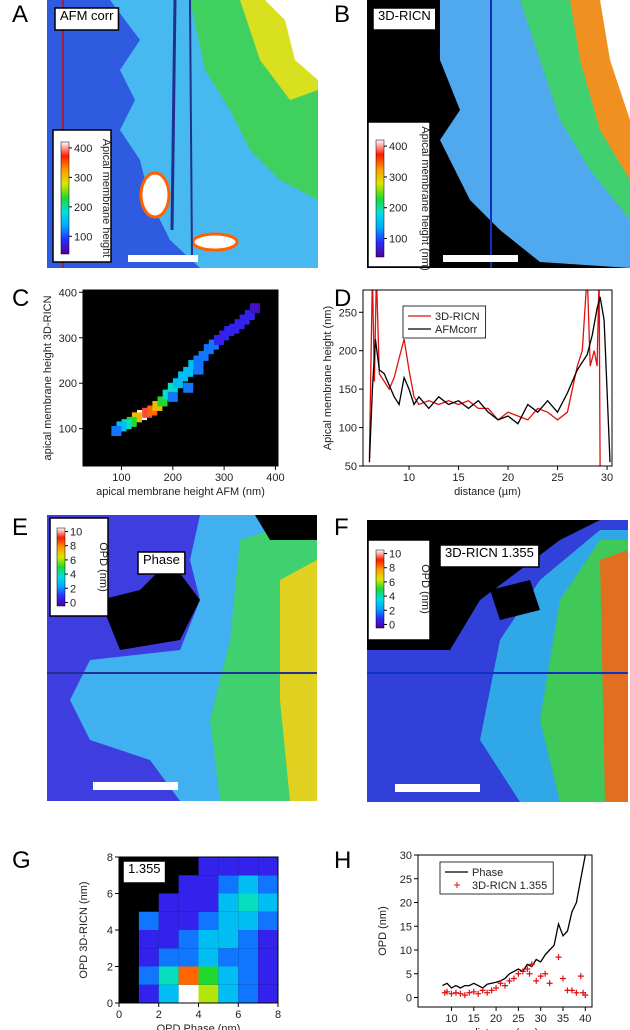  What do you see at coordinates (110, 968) in the screenshot?
I see `y-tick-label: 2` at bounding box center [110, 968].